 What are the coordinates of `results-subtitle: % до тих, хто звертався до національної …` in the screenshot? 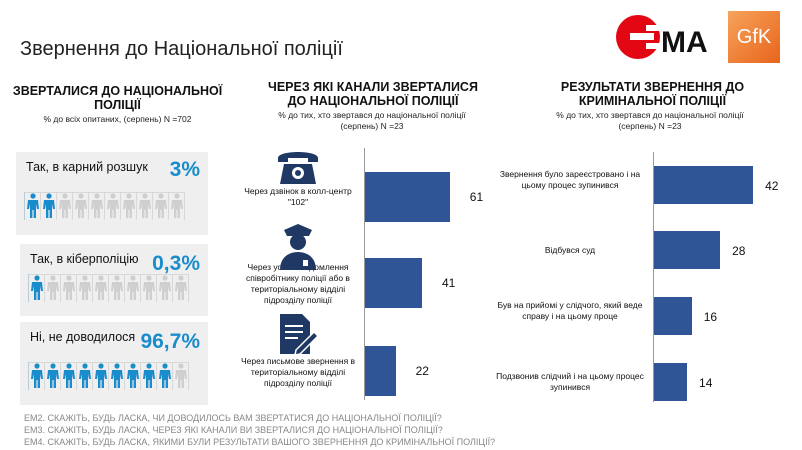 It's located at (650, 120).